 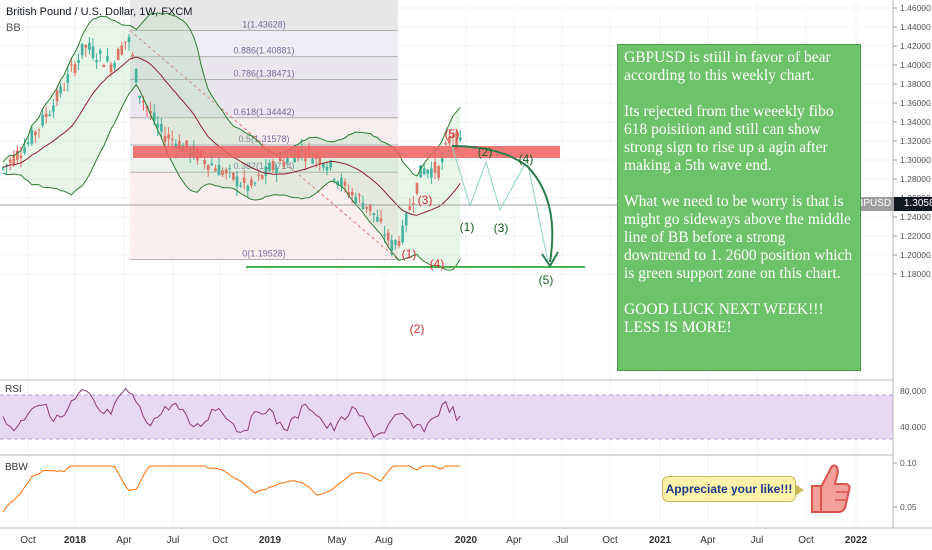 What do you see at coordinates (28, 540) in the screenshot?
I see `time-axis-label: Oct` at bounding box center [28, 540].